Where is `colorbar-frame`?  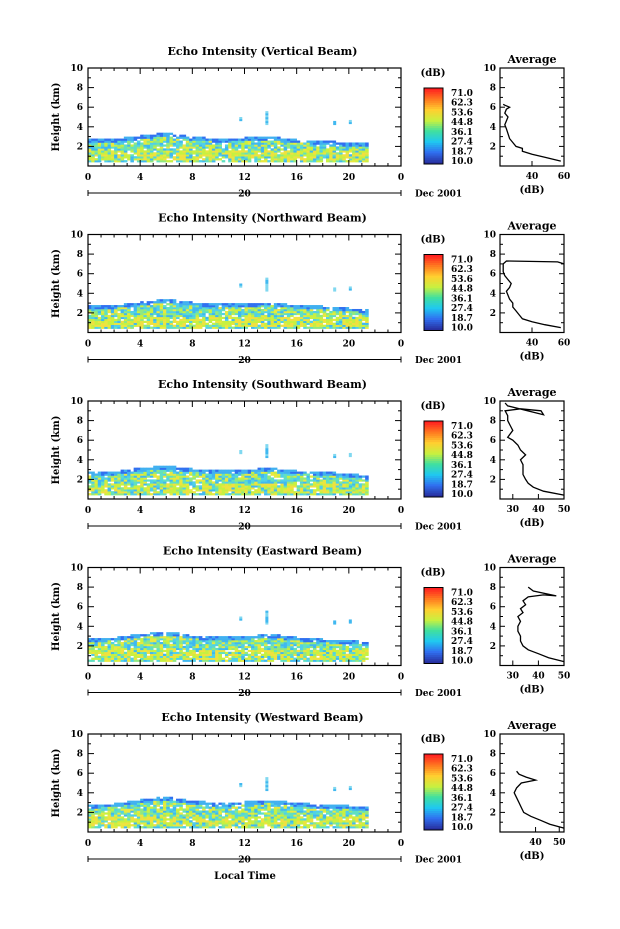 colorbar-frame is located at coordinates (433, 625).